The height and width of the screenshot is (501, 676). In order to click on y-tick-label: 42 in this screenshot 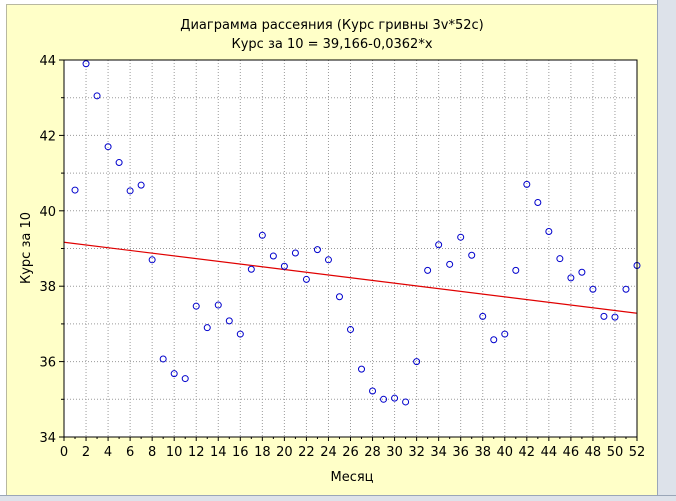, I will do `click(47, 136)`.